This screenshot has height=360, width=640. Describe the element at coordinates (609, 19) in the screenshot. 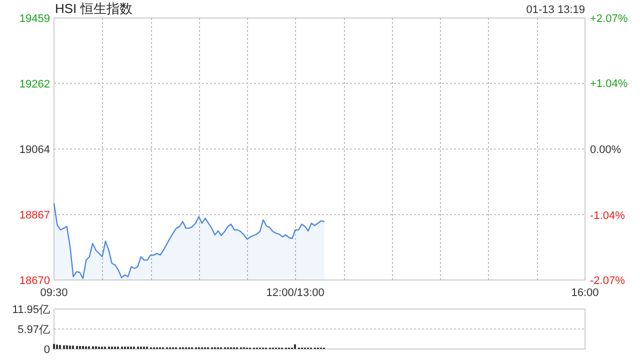

I see `y2-tick-label: +2.07%` at that location.